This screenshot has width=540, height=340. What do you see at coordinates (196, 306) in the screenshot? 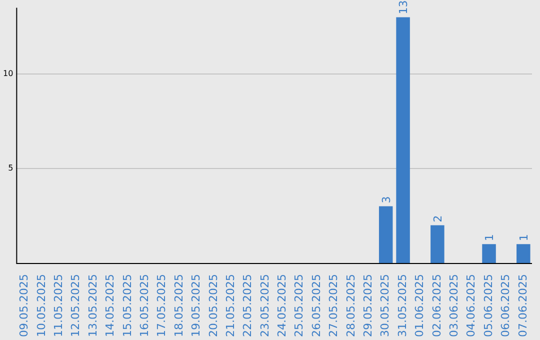
I see `x-tick-label: 19.05.2025` at bounding box center [196, 306].